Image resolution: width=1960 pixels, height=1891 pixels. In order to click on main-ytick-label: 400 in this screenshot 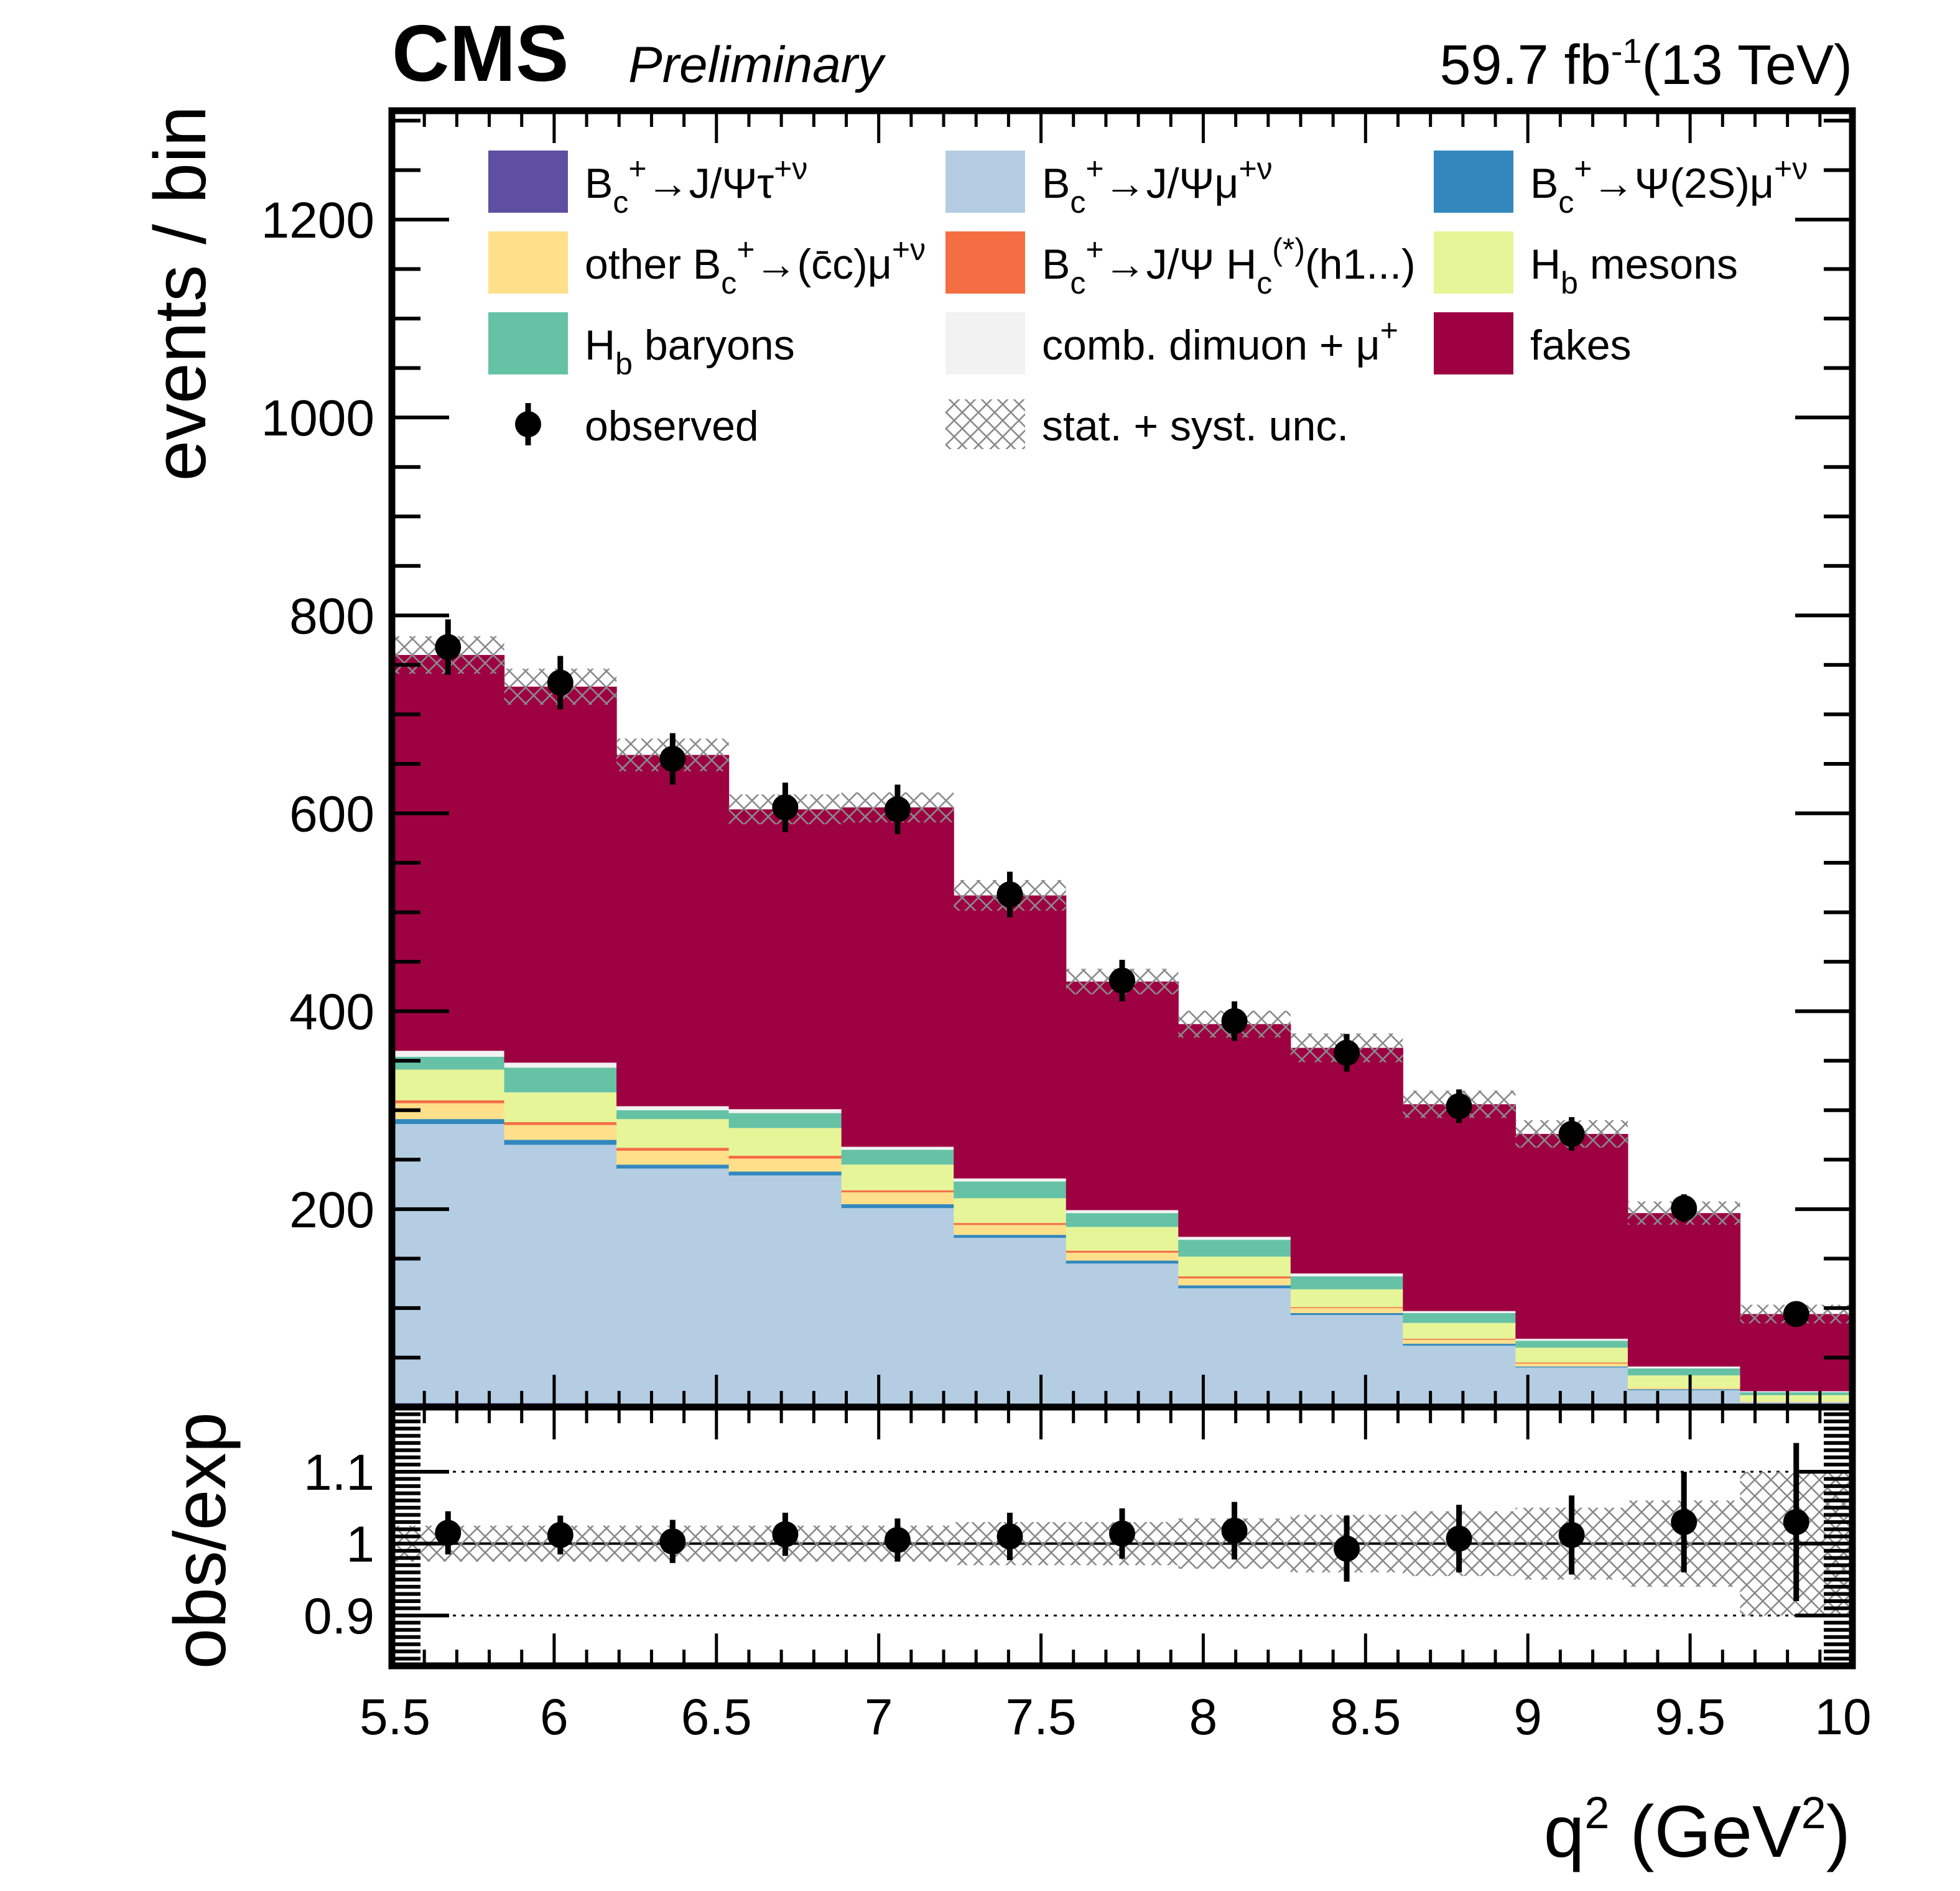, I will do `click(331, 1012)`.